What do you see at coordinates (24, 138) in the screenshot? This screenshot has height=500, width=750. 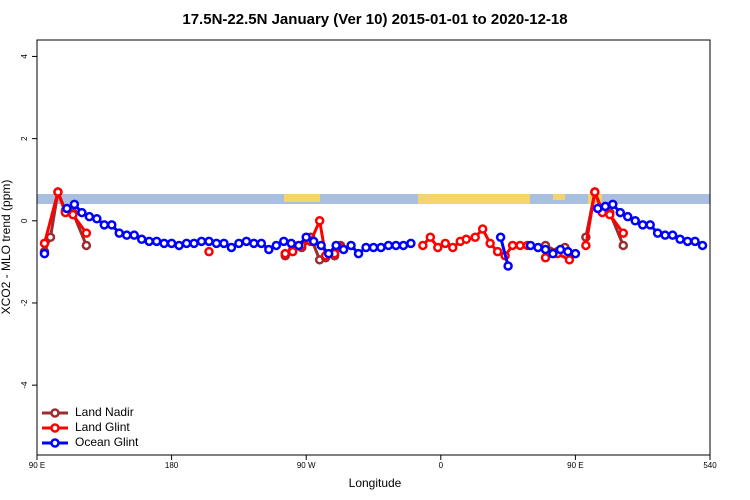 I see `y-tick-label: 2` at bounding box center [24, 138].